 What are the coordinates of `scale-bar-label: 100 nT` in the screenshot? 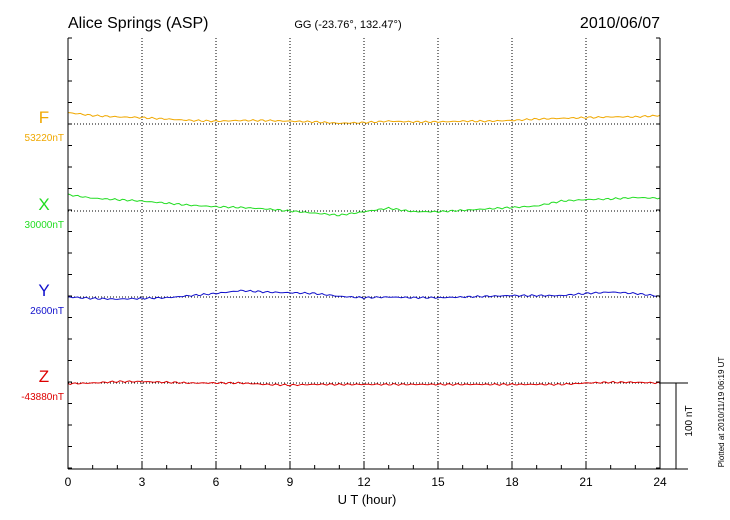 It's located at (689, 420).